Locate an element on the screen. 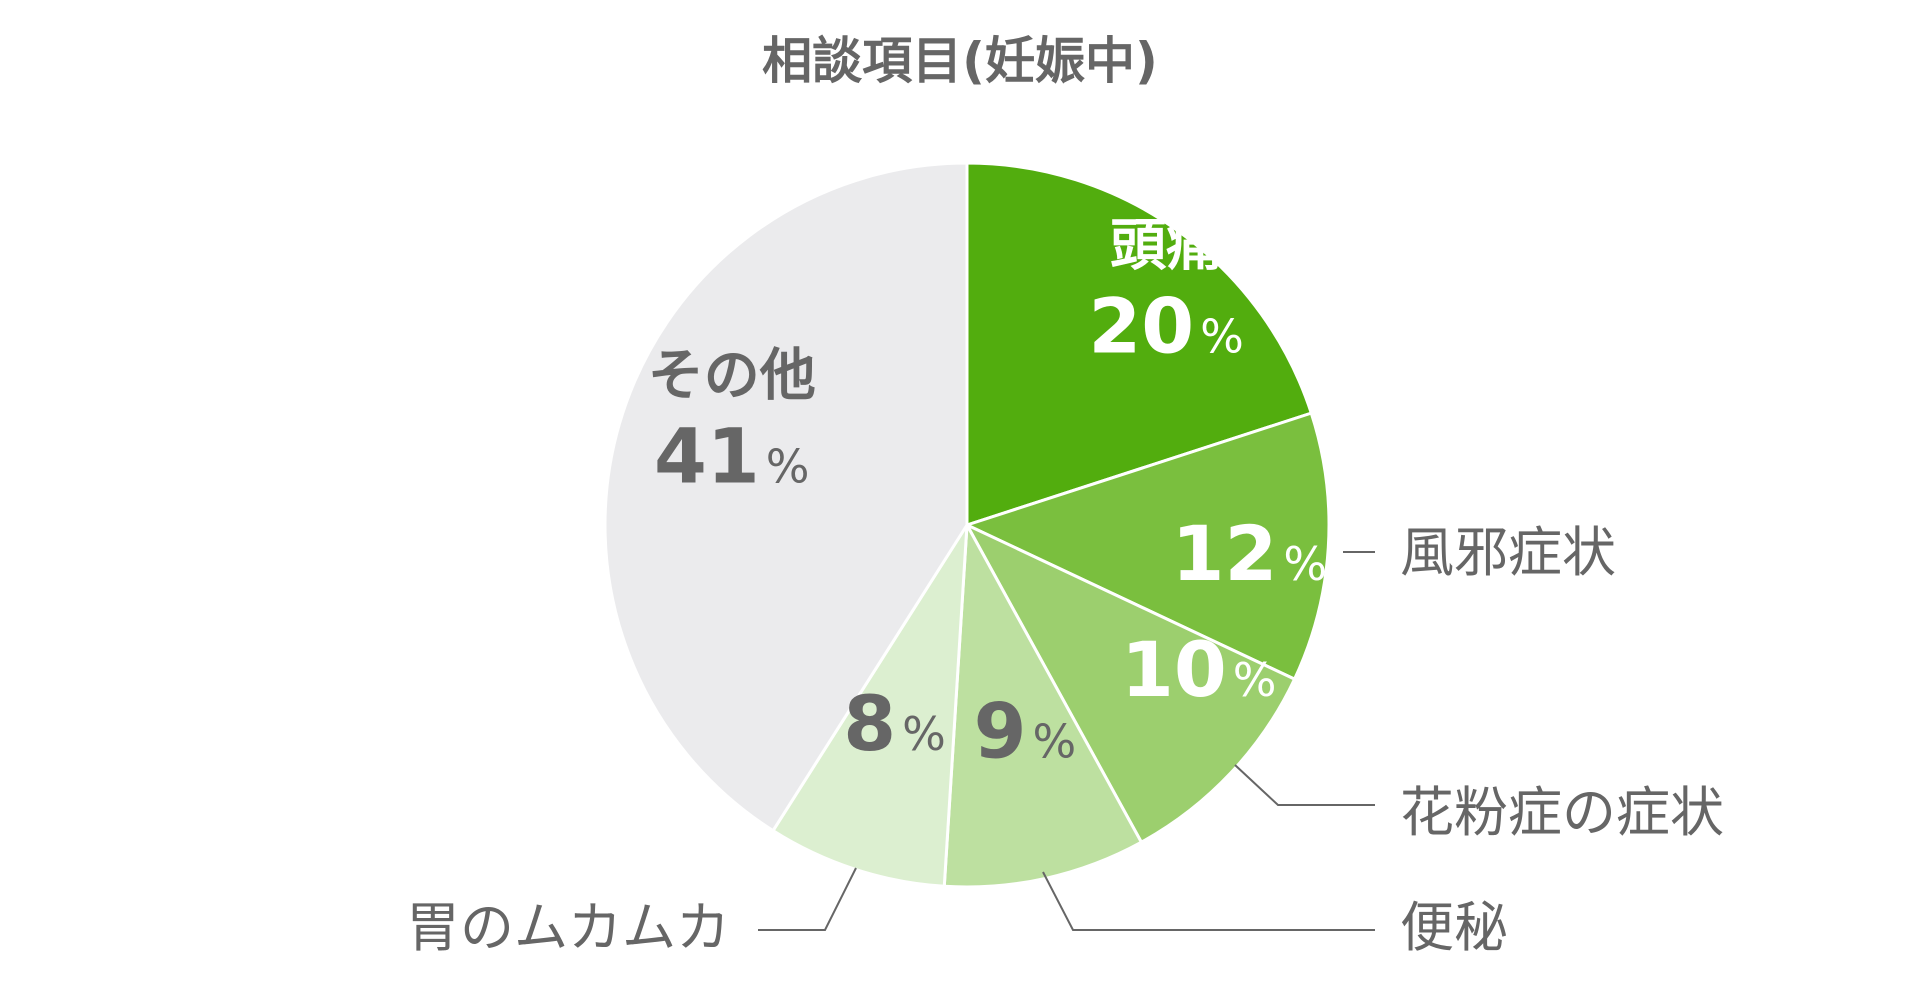 This screenshot has height=1006, width=1920. slice-3-leader-line is located at coordinates (1208, 901).